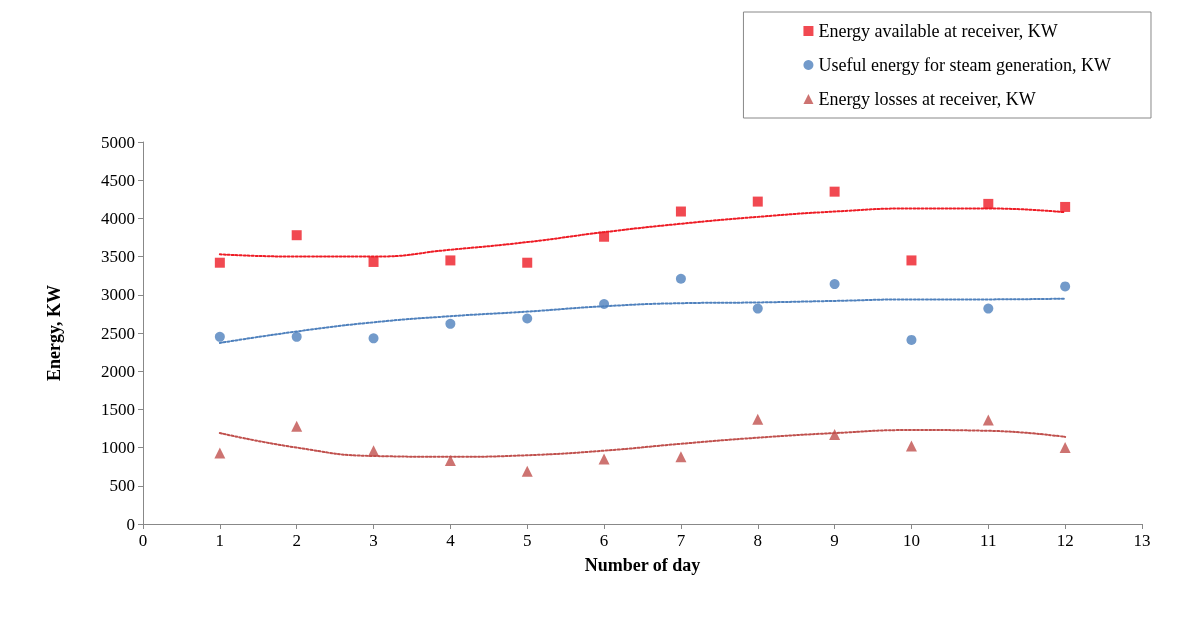 This screenshot has width=1204, height=623. I want to click on y-tick-label: 1000, so click(118, 448).